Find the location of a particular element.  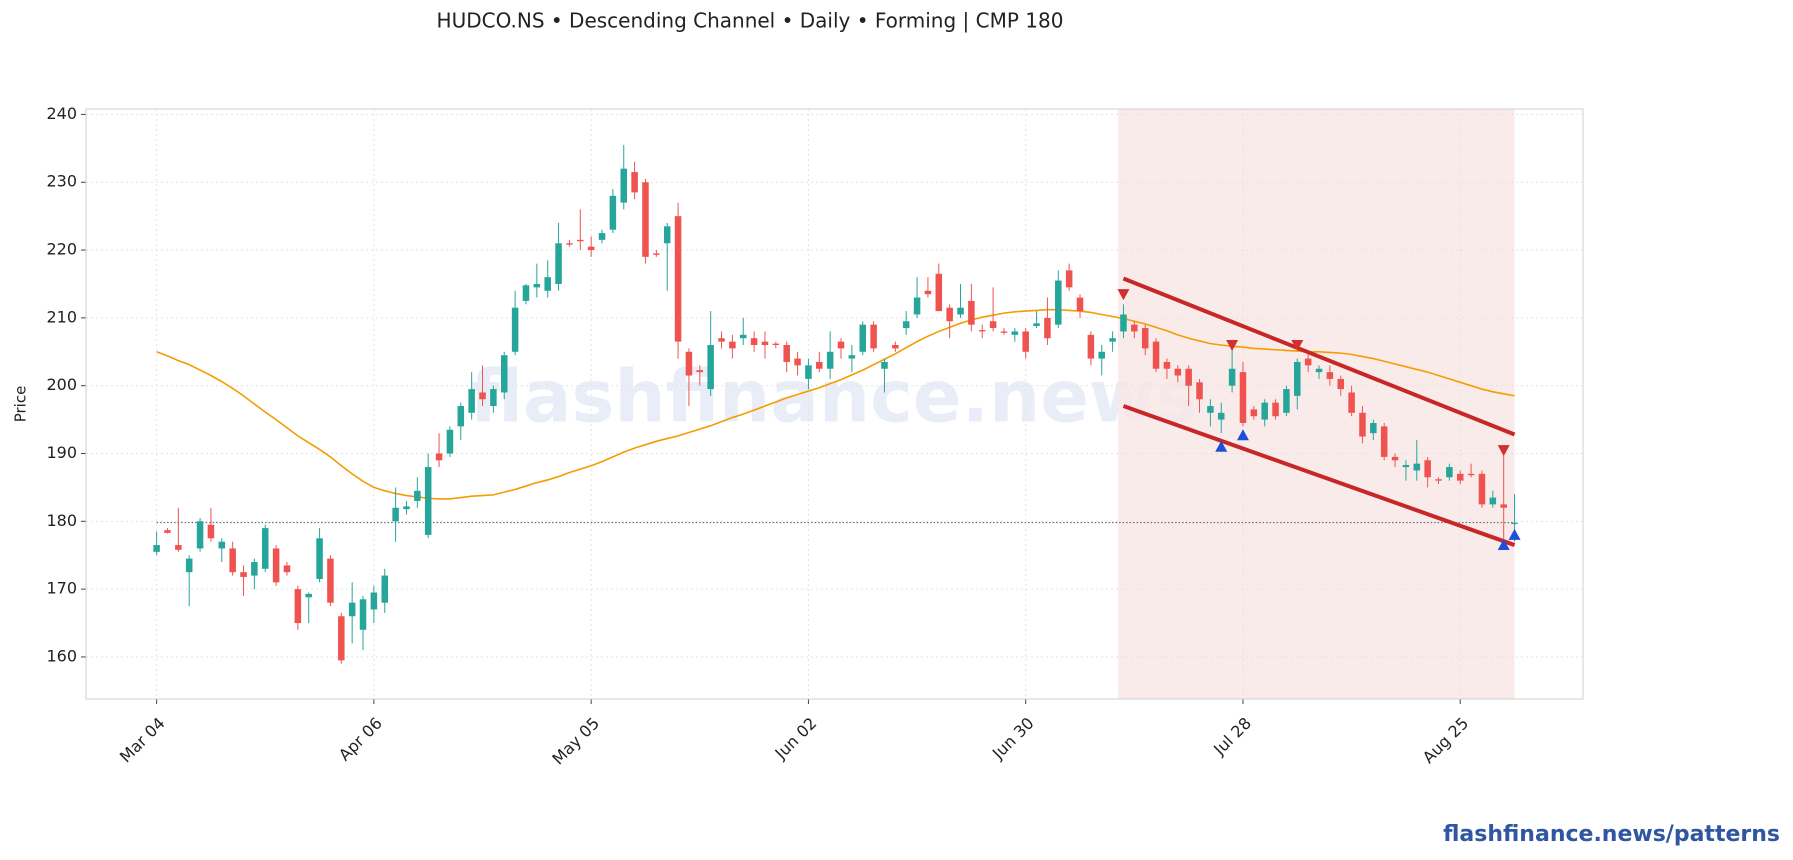

footer: flashfinance.news/patterns is located at coordinates (1611, 834).